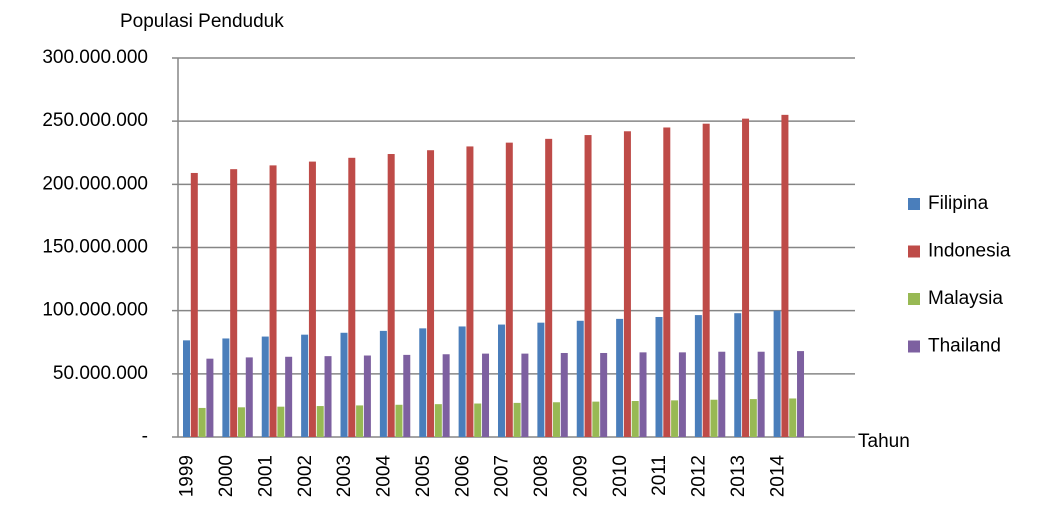 Image resolution: width=1038 pixels, height=509 pixels. Describe the element at coordinates (699, 476) in the screenshot. I see `x-tick-label: 2012` at that location.